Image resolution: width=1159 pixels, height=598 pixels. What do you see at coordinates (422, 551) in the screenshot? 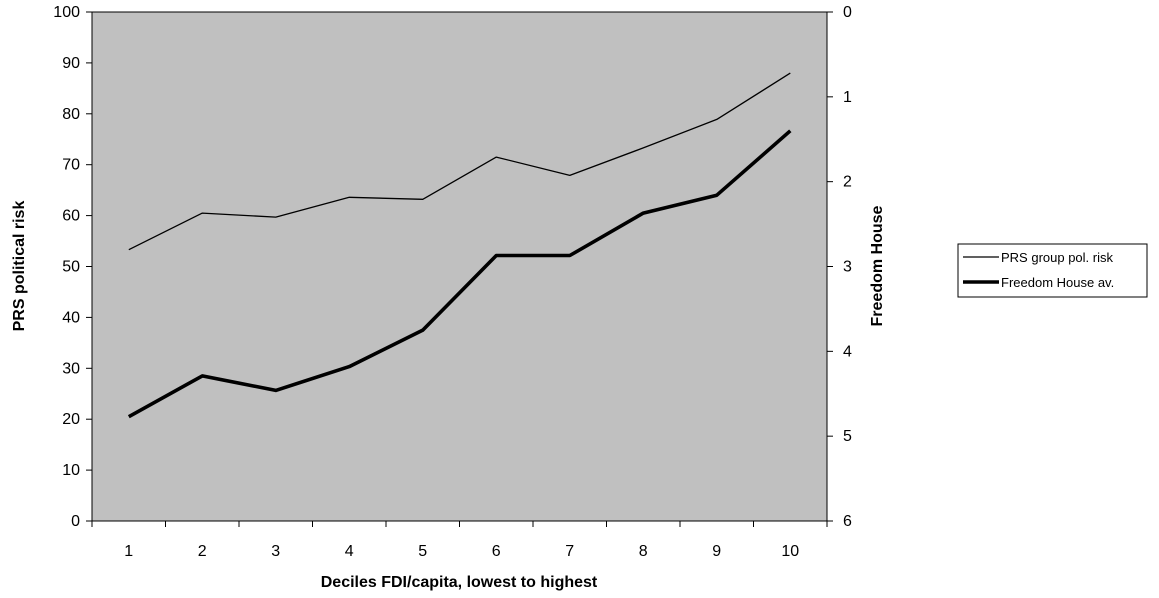
I see `x-tick-label: 5` at bounding box center [422, 551].